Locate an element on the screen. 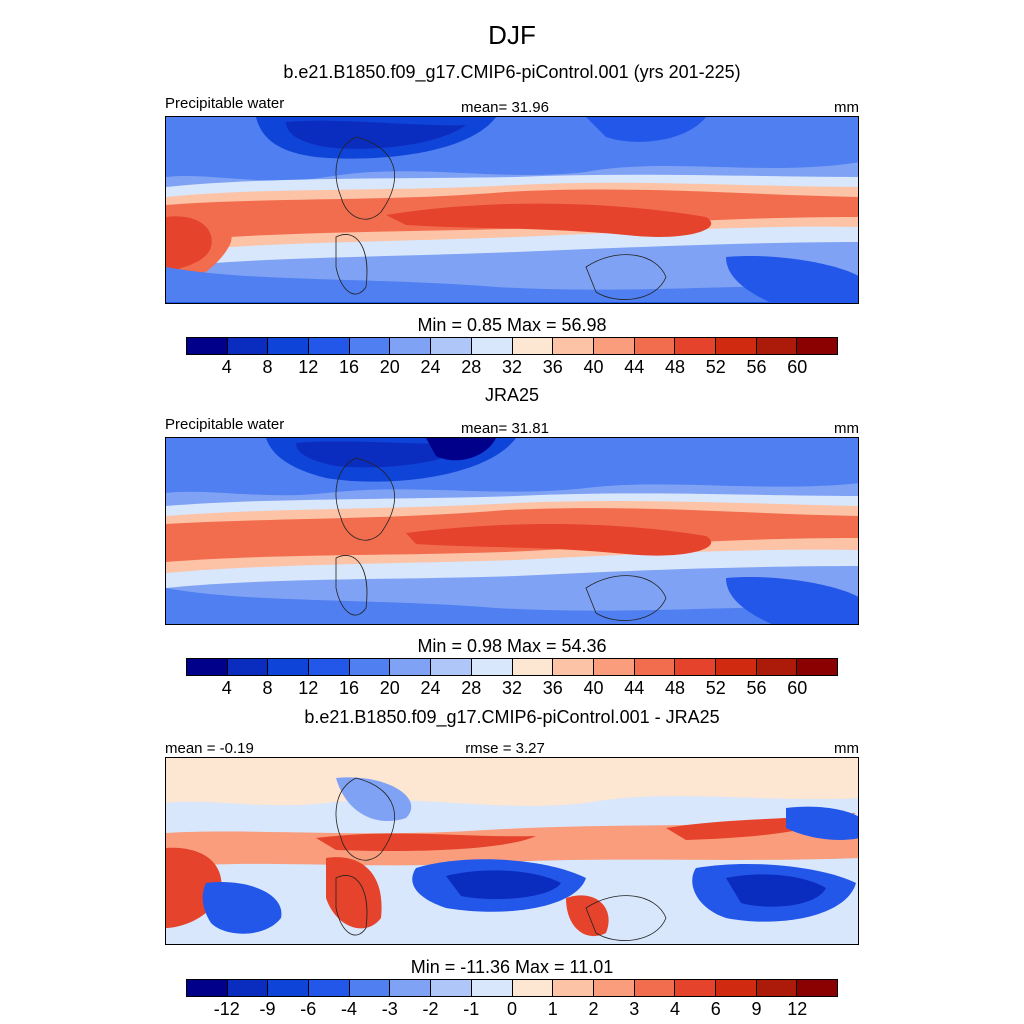  panel3-colorbar-ticks: -12 -9 -6 -4 -3 -2 -1 0 1 2 3 4 6 9 12 is located at coordinates (512, 1010).